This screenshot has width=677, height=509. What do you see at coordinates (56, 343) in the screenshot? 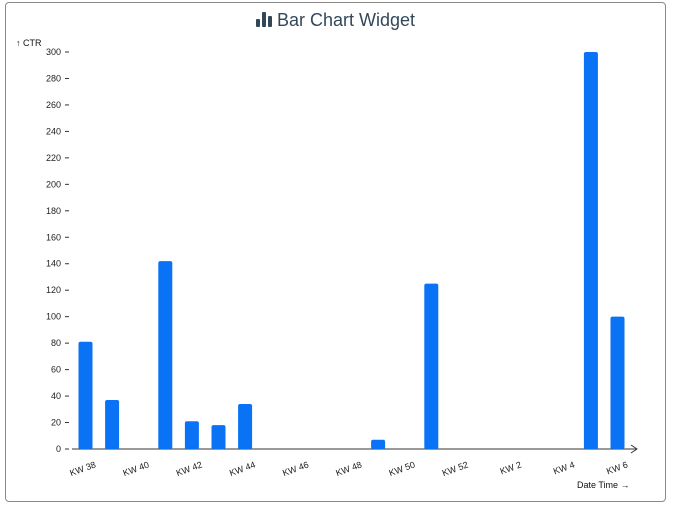
I see `y-tick-label: 80` at bounding box center [56, 343].